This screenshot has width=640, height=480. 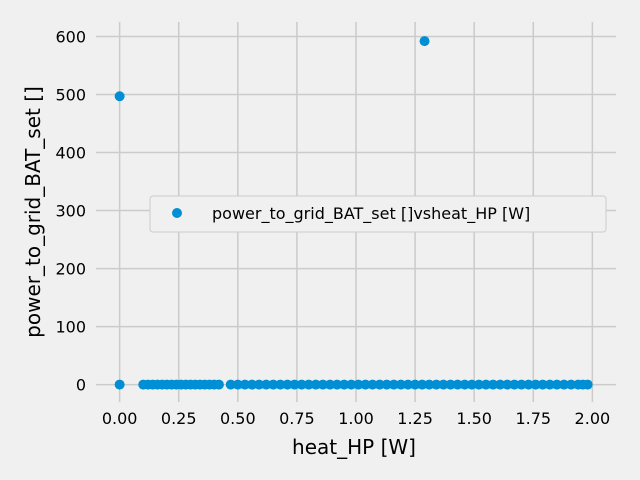 What do you see at coordinates (533, 418) in the screenshot?
I see `x-tick-label: 1.75` at bounding box center [533, 418].